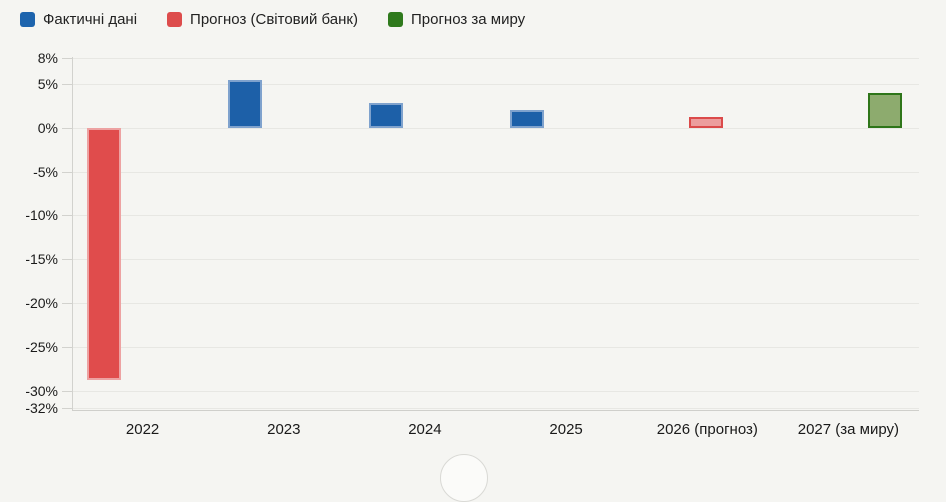 This screenshot has width=946, height=502. Describe the element at coordinates (67, 391) in the screenshot. I see `y-tick--30` at that location.